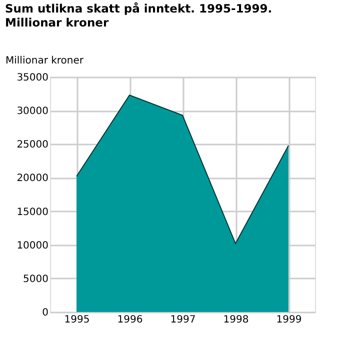 Image resolution: width=355 pixels, height=340 pixels. What do you see at coordinates (77, 320) in the screenshot?
I see `x-tick-label: 1995` at bounding box center [77, 320].